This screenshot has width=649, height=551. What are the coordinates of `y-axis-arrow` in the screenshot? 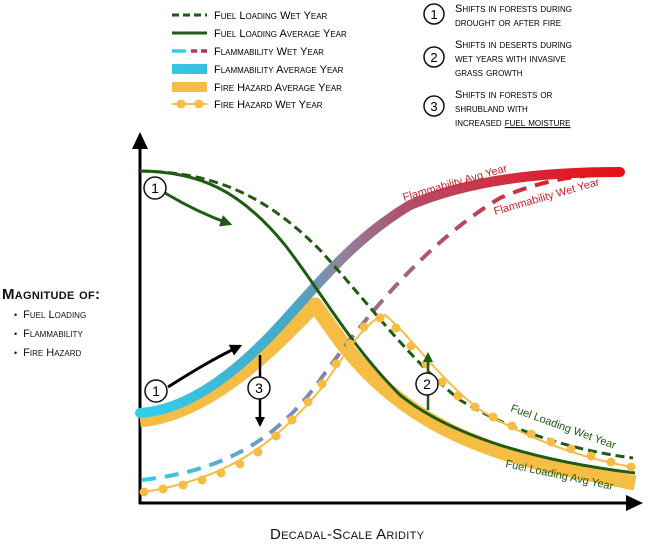 It's located at (140, 140).